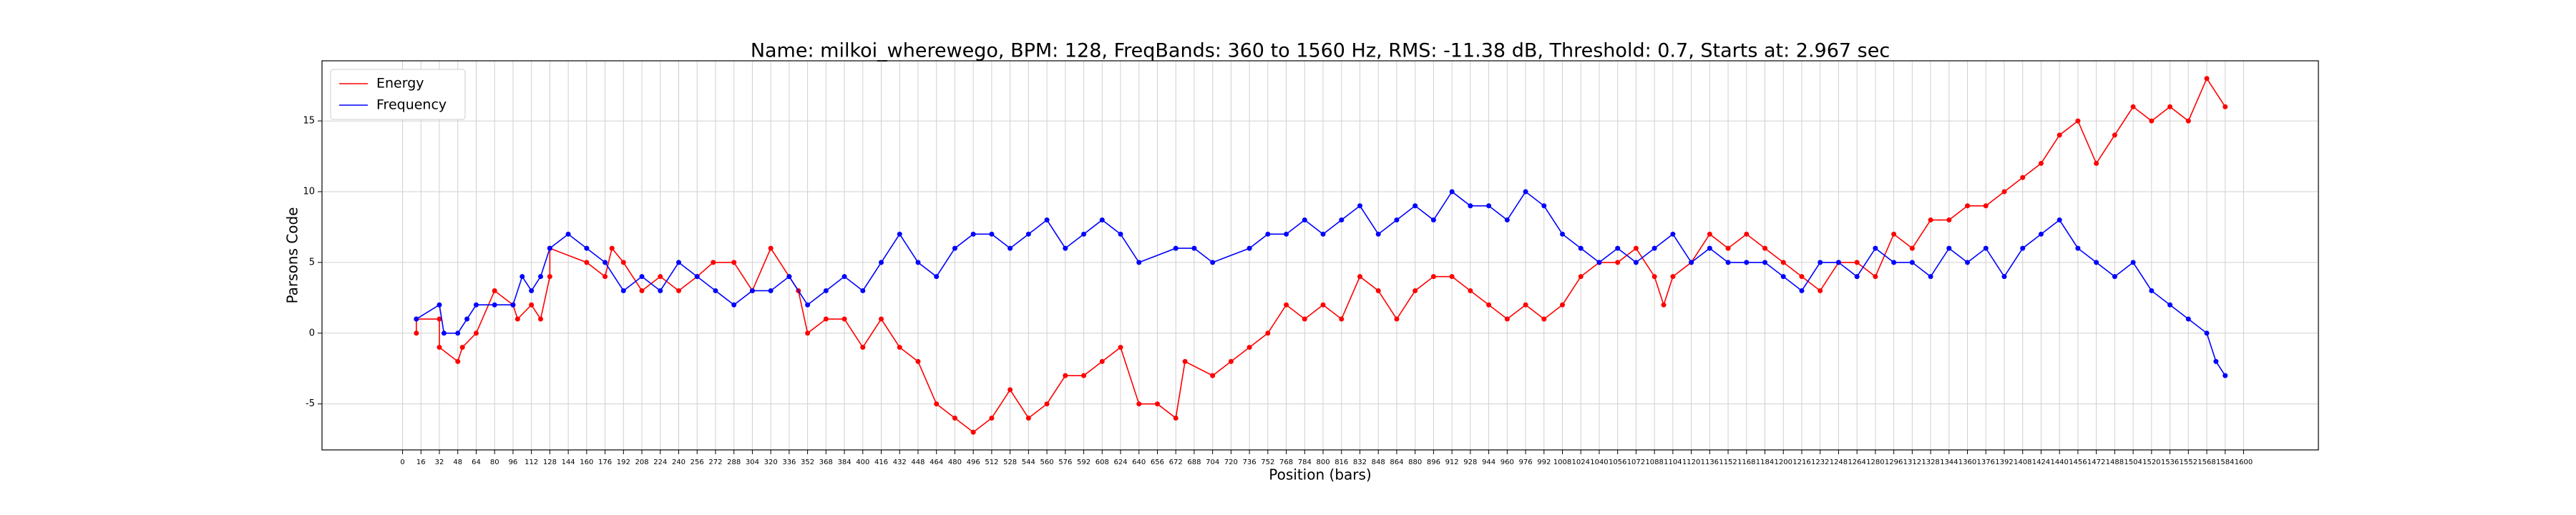 This screenshot has height=515, width=2576. Describe the element at coordinates (955, 462) in the screenshot. I see `x-tick-label: 480` at that location.